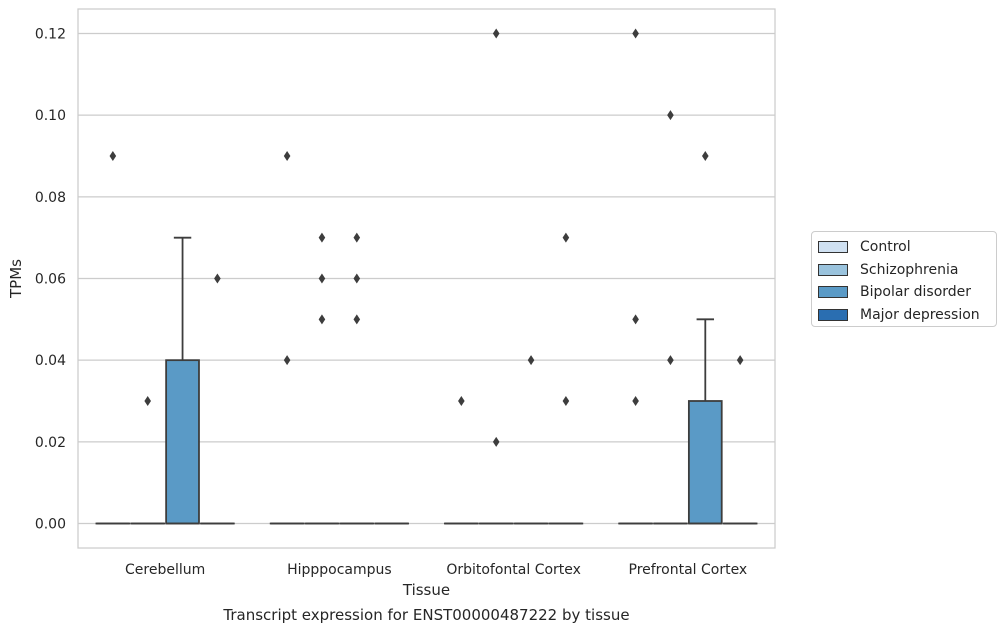 This screenshot has height=634, width=1007. I want to click on y-tick-labels: 0.00 0.02 0.04 0.06 0.08 0.10 0.12, so click(50, 280).